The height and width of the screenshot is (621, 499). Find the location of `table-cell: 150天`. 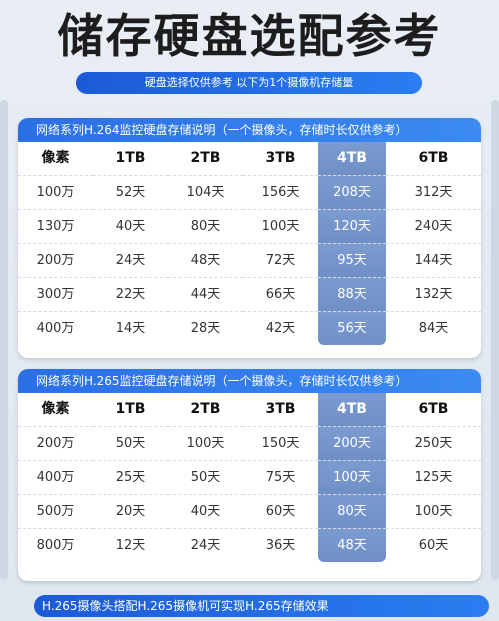

table-cell: 150天 is located at coordinates (280, 444).